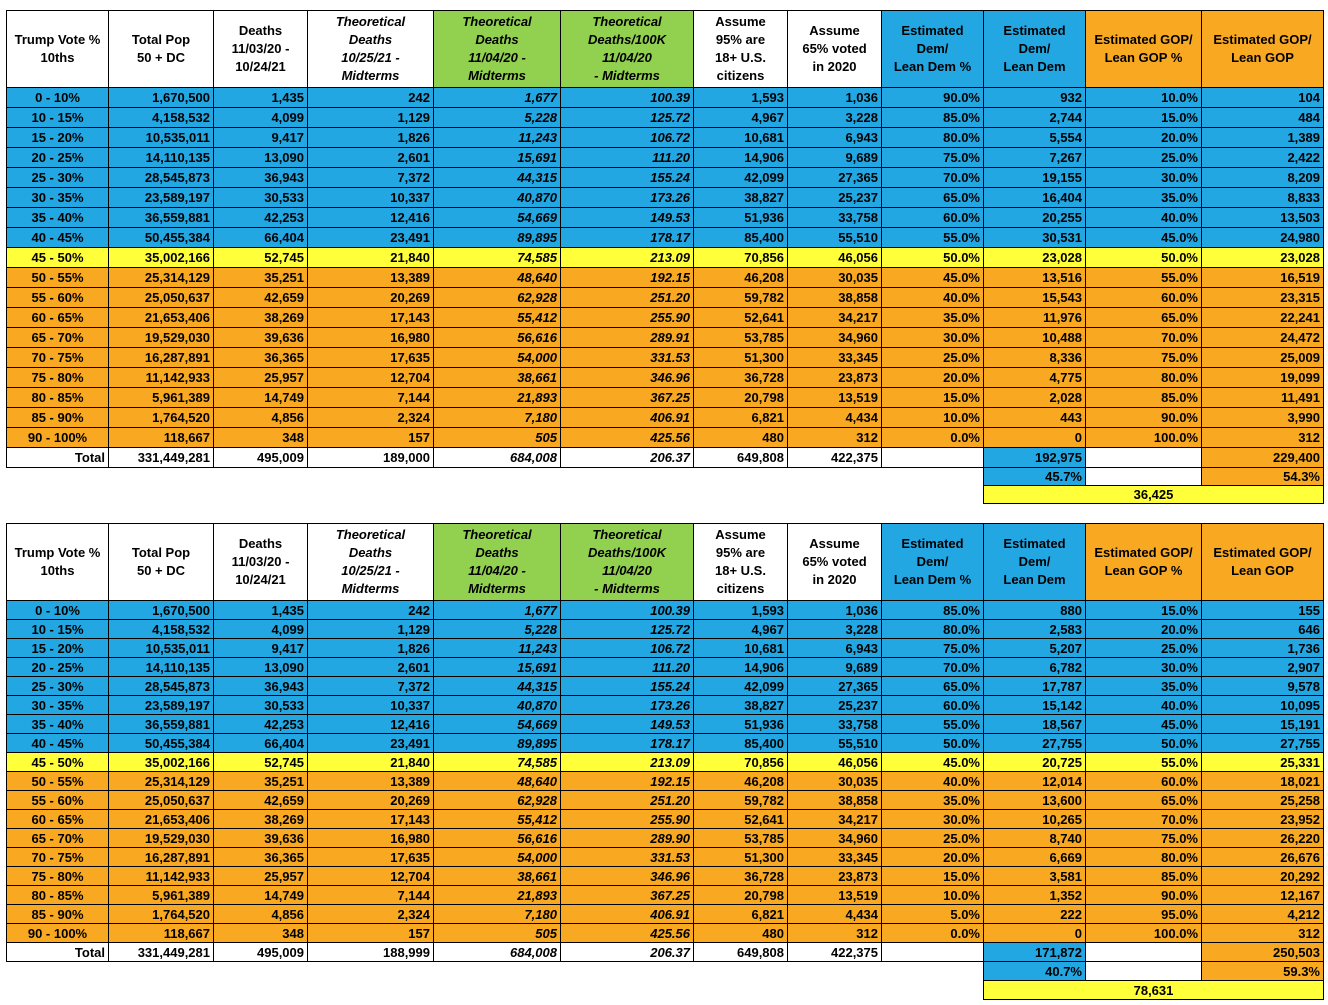  Describe the element at coordinates (370, 762) in the screenshot. I see `data-cell: 21,840` at that location.